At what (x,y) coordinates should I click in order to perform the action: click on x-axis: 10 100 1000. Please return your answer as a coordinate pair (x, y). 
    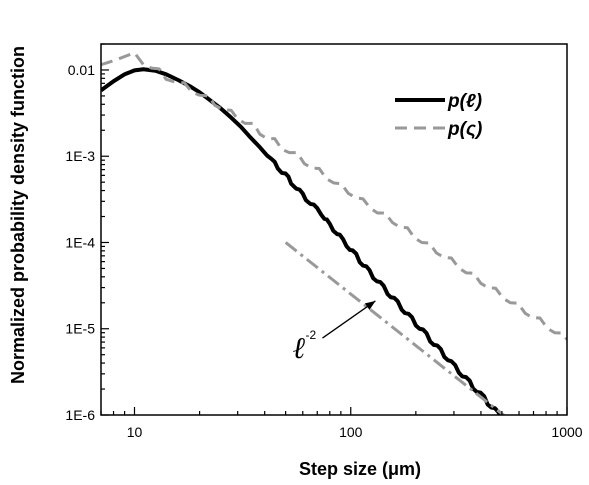
    Looking at the image, I should click on (341, 423).